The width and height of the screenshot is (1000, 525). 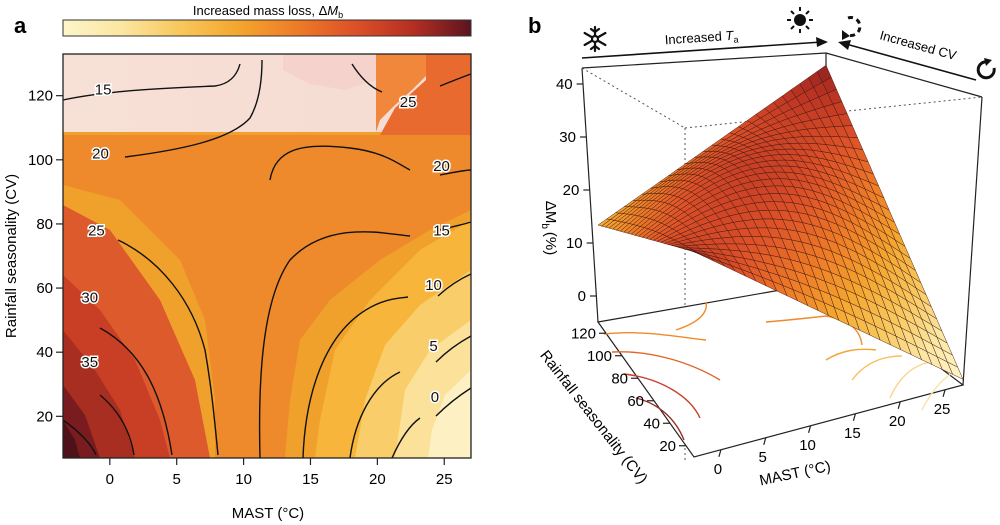 What do you see at coordinates (425, 94) in the screenshot?
I see `heatmap-region-corner` at bounding box center [425, 94].